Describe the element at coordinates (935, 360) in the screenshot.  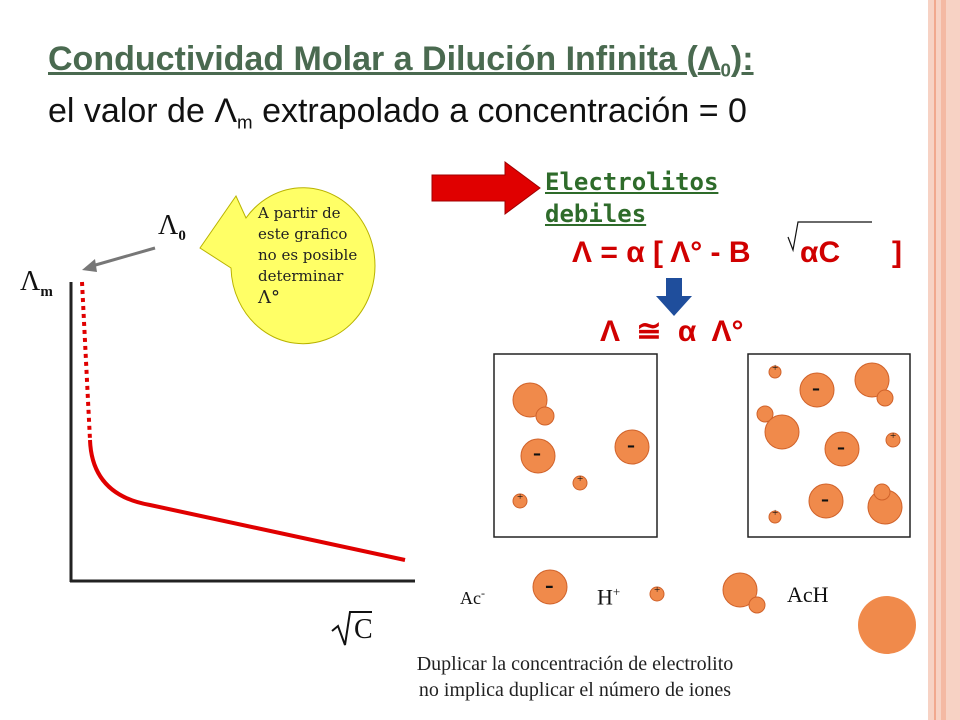
I see `side-decoration-line` at that location.